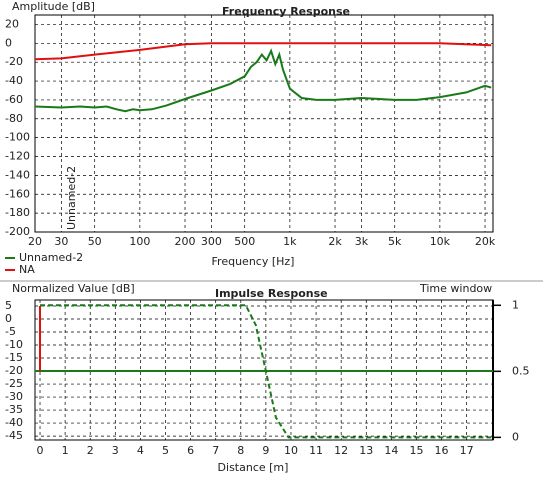 This screenshot has width=543, height=487. I want to click on y-tick-label: -100, so click(17, 137).